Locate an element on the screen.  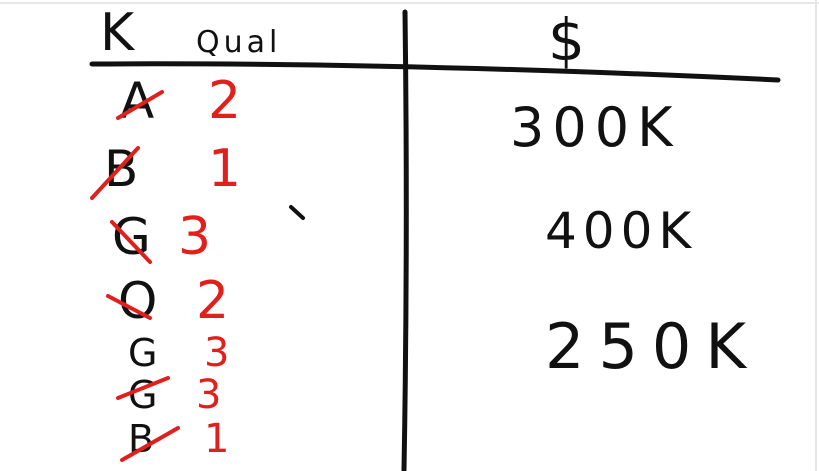
header-k: K is located at coordinates (118, 33).